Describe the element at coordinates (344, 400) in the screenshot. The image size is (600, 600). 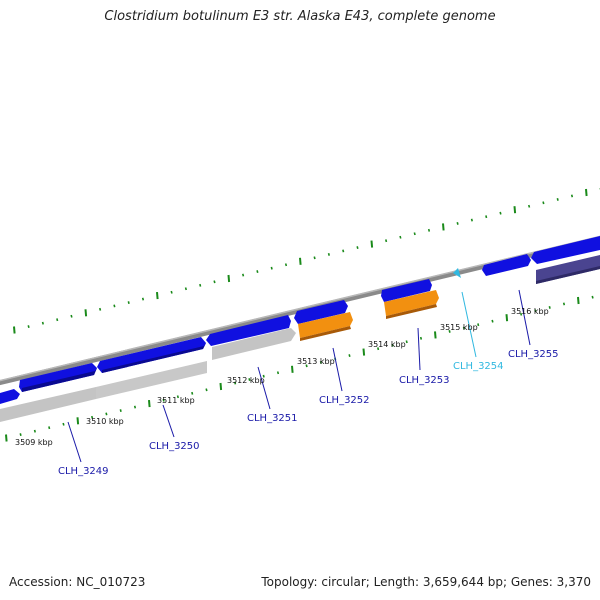
I see `gene-label: CLH_3252` at that location.